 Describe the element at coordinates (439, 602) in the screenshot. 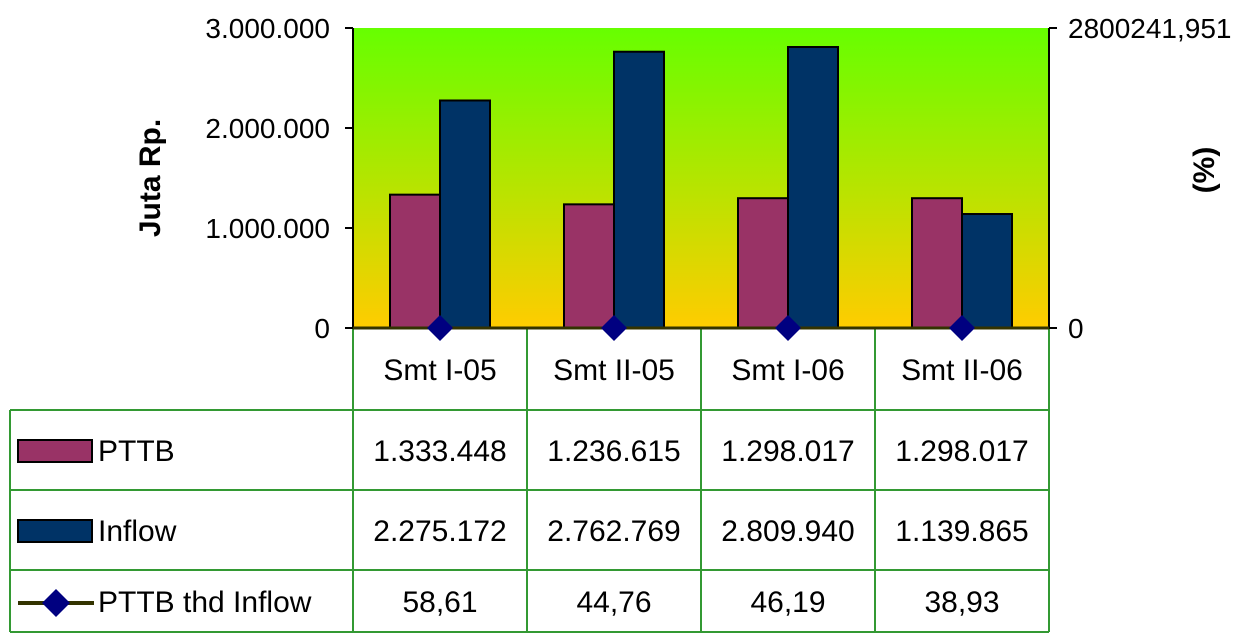

I see `data-label: 58,61` at that location.